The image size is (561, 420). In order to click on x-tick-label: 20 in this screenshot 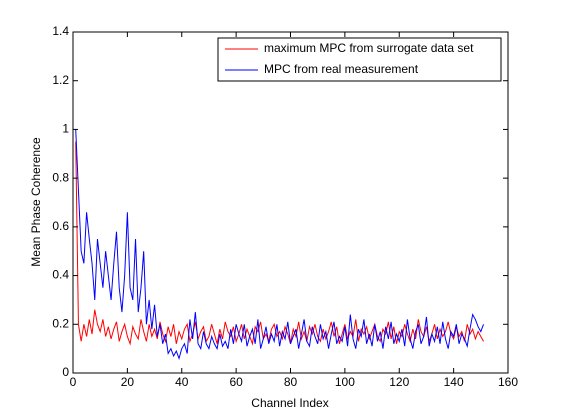, I will do `click(128, 382)`.